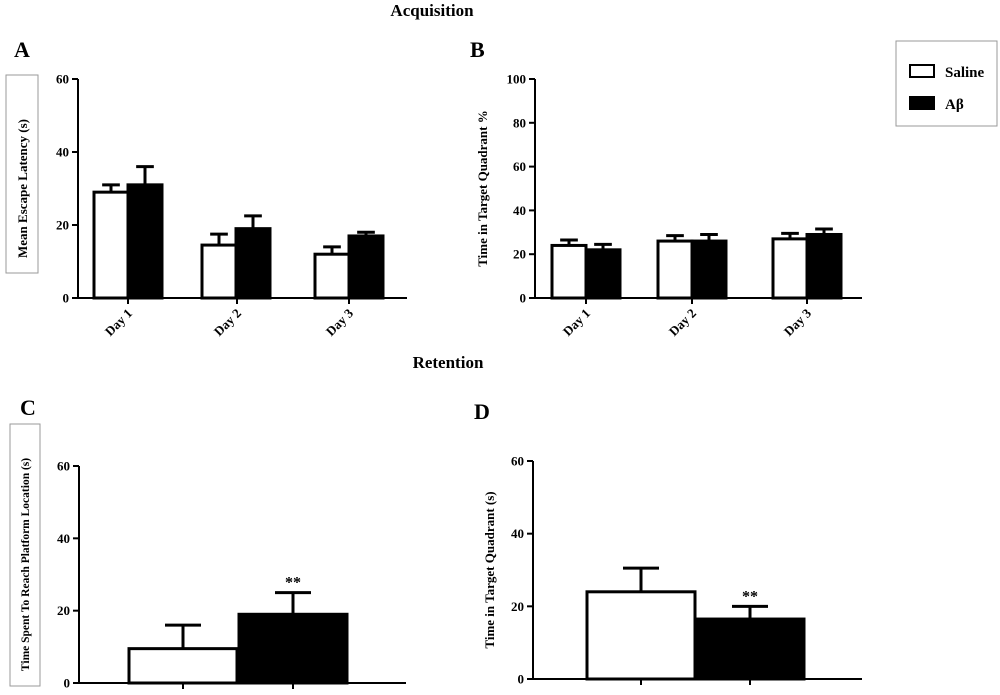 The width and height of the screenshot is (1000, 695). Describe the element at coordinates (482, 188) in the screenshot. I see `panel-b-y-axis-title: Time in Target Quadrant %` at that location.